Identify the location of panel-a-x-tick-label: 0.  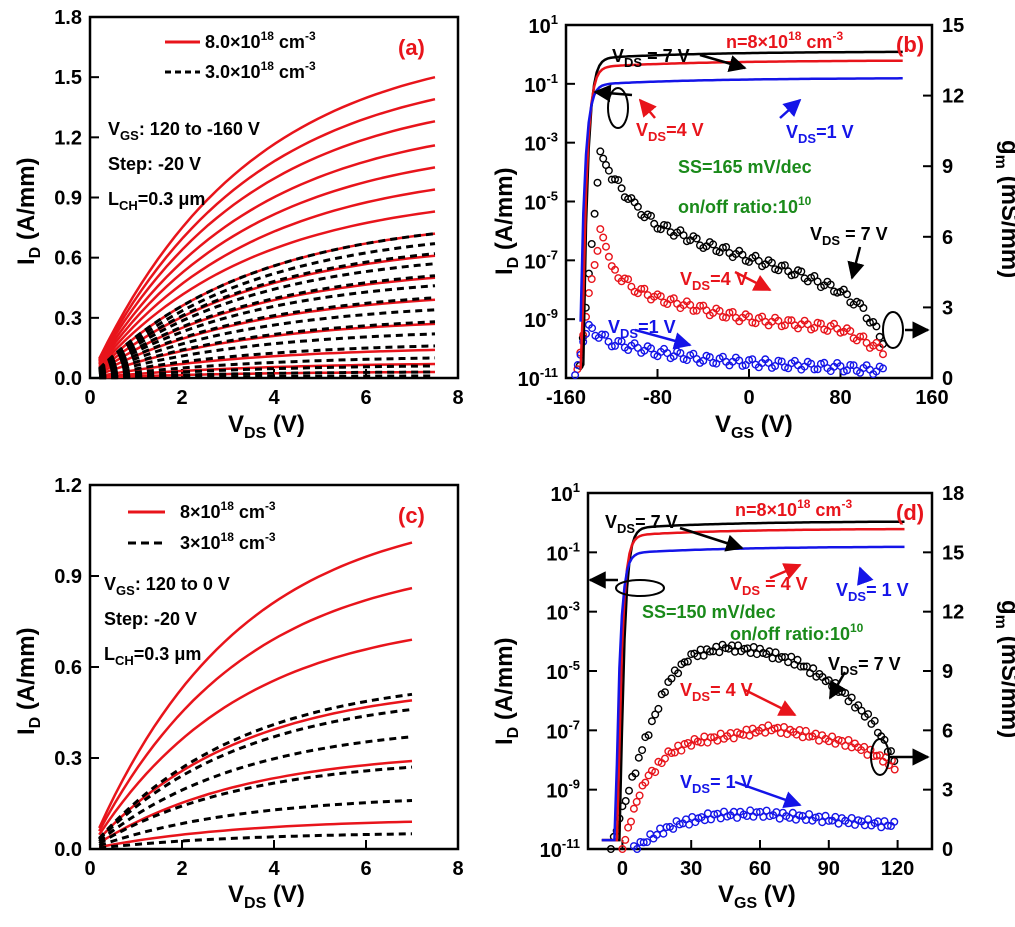
(89, 398).